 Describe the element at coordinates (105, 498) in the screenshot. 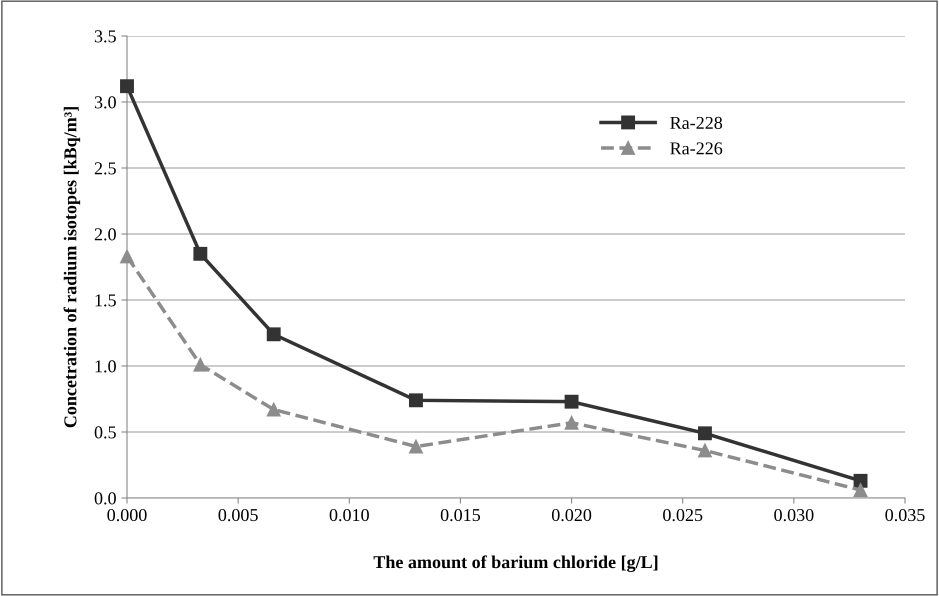

I see `y-tick-label: 0.0` at that location.